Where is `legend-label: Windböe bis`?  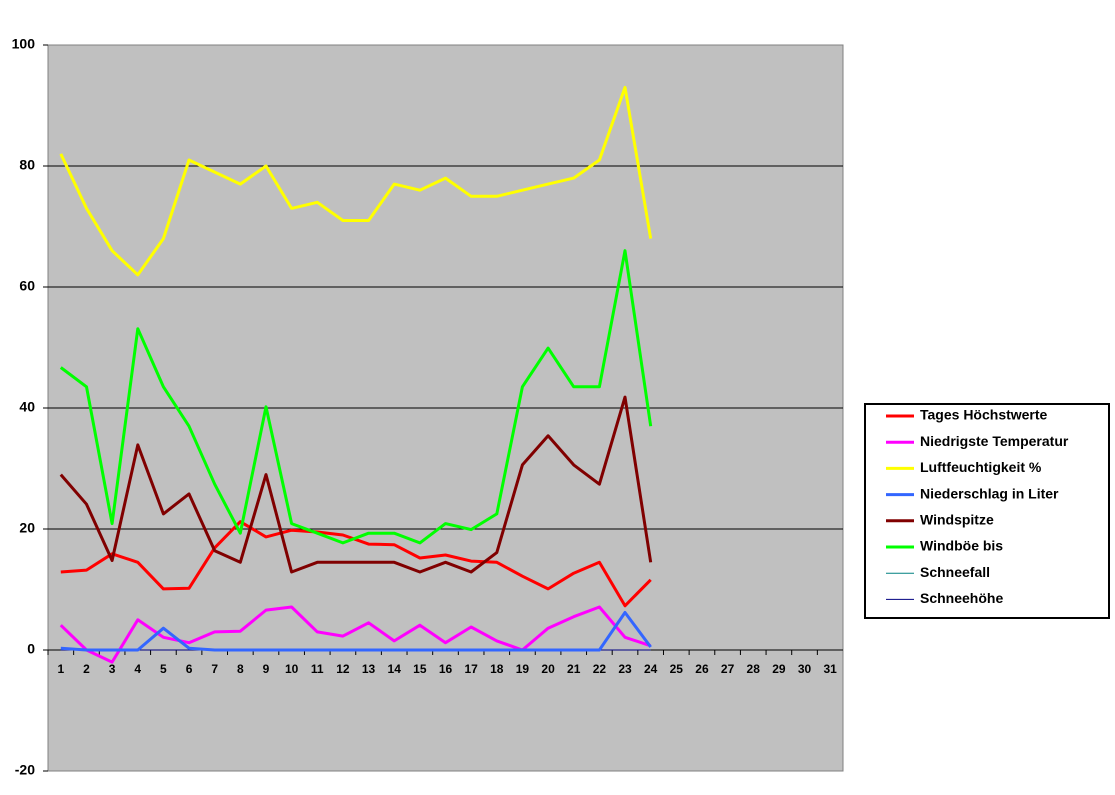 legend-label: Windböe bis is located at coordinates (961, 546).